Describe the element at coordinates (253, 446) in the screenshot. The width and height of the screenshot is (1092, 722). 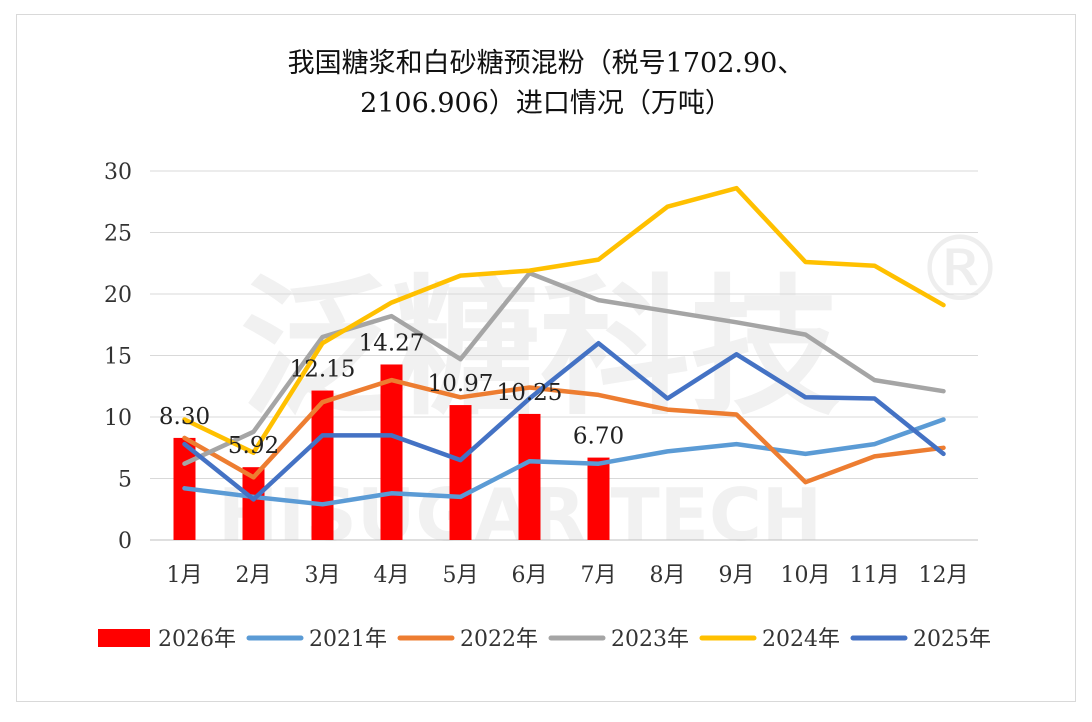
I see `bar-label-2026-2: 5.92` at that location.